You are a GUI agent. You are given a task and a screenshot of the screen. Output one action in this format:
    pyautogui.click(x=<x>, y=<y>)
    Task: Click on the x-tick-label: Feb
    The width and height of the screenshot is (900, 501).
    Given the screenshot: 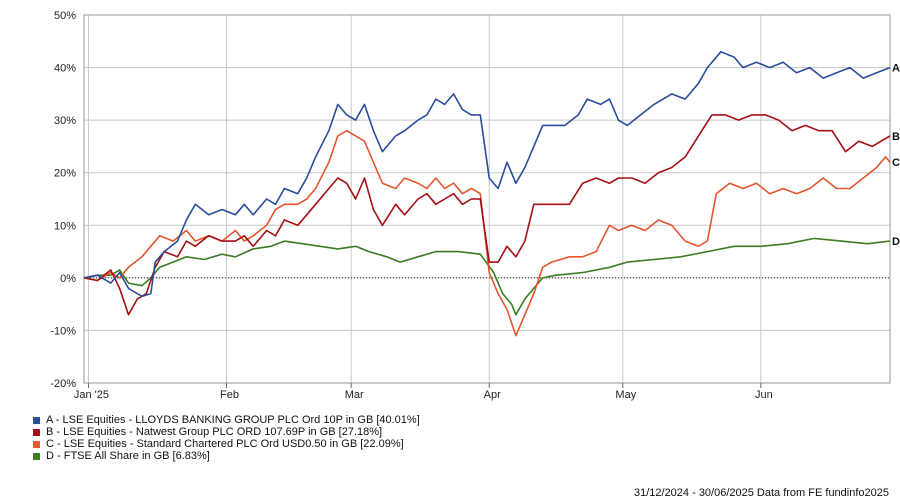 What is the action you would take?
    pyautogui.click(x=229, y=395)
    